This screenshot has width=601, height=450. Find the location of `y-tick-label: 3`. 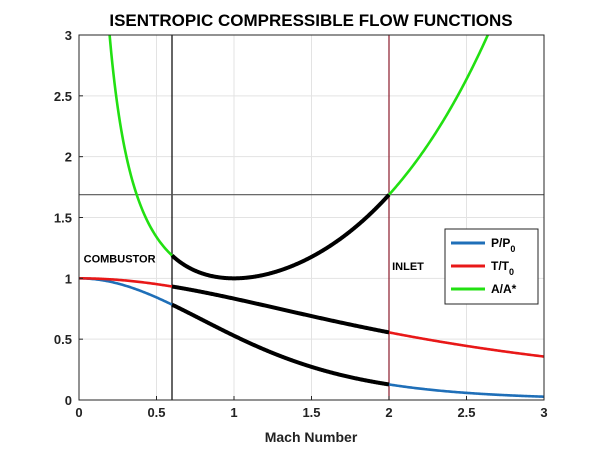

y-tick-label: 3 is located at coordinates (68, 35).